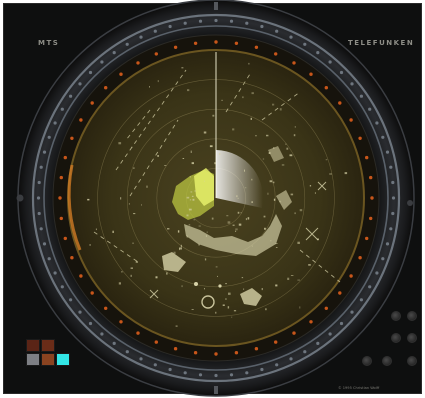  What do you see at coordinates (208, 302) in the screenshot?
I see `echo-ring-target` at bounding box center [208, 302].